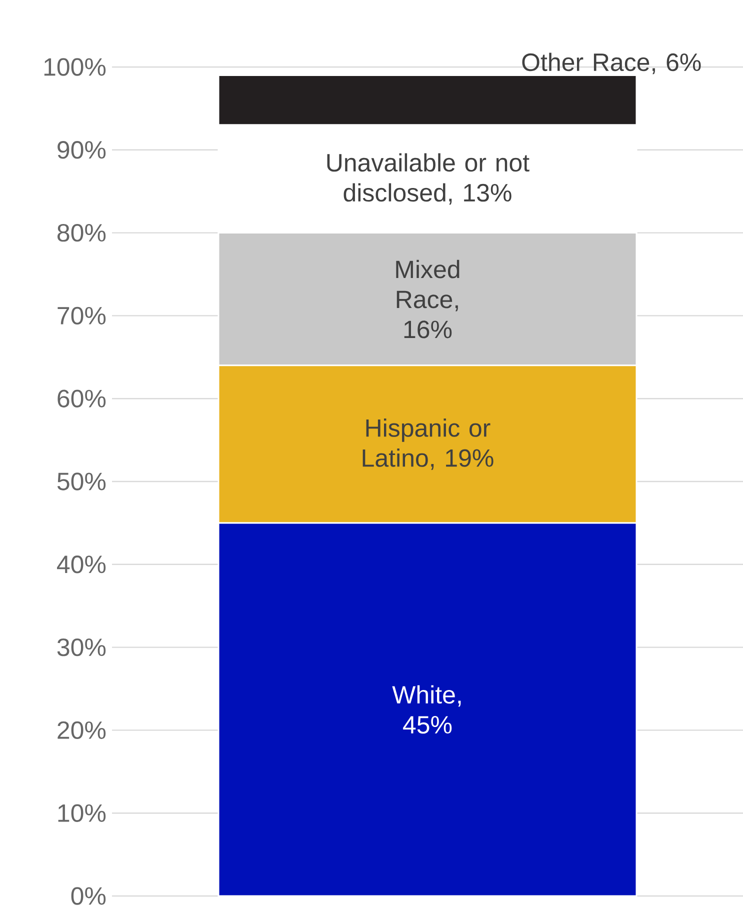 The width and height of the screenshot is (743, 912). What do you see at coordinates (82, 399) in the screenshot?
I see `y-tick-label: 60%` at bounding box center [82, 399].